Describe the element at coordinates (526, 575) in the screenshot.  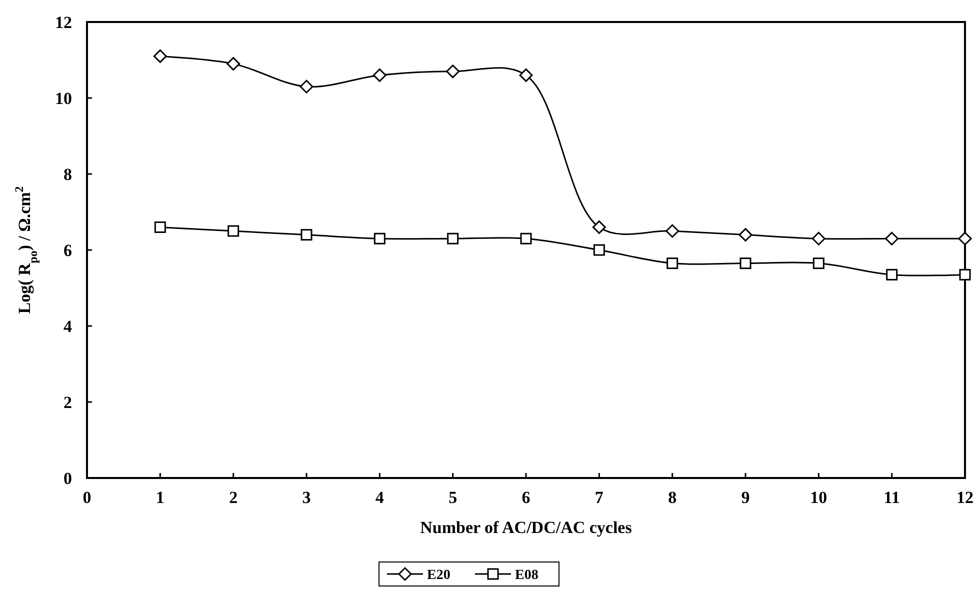
I see `legend-label: E08` at that location.